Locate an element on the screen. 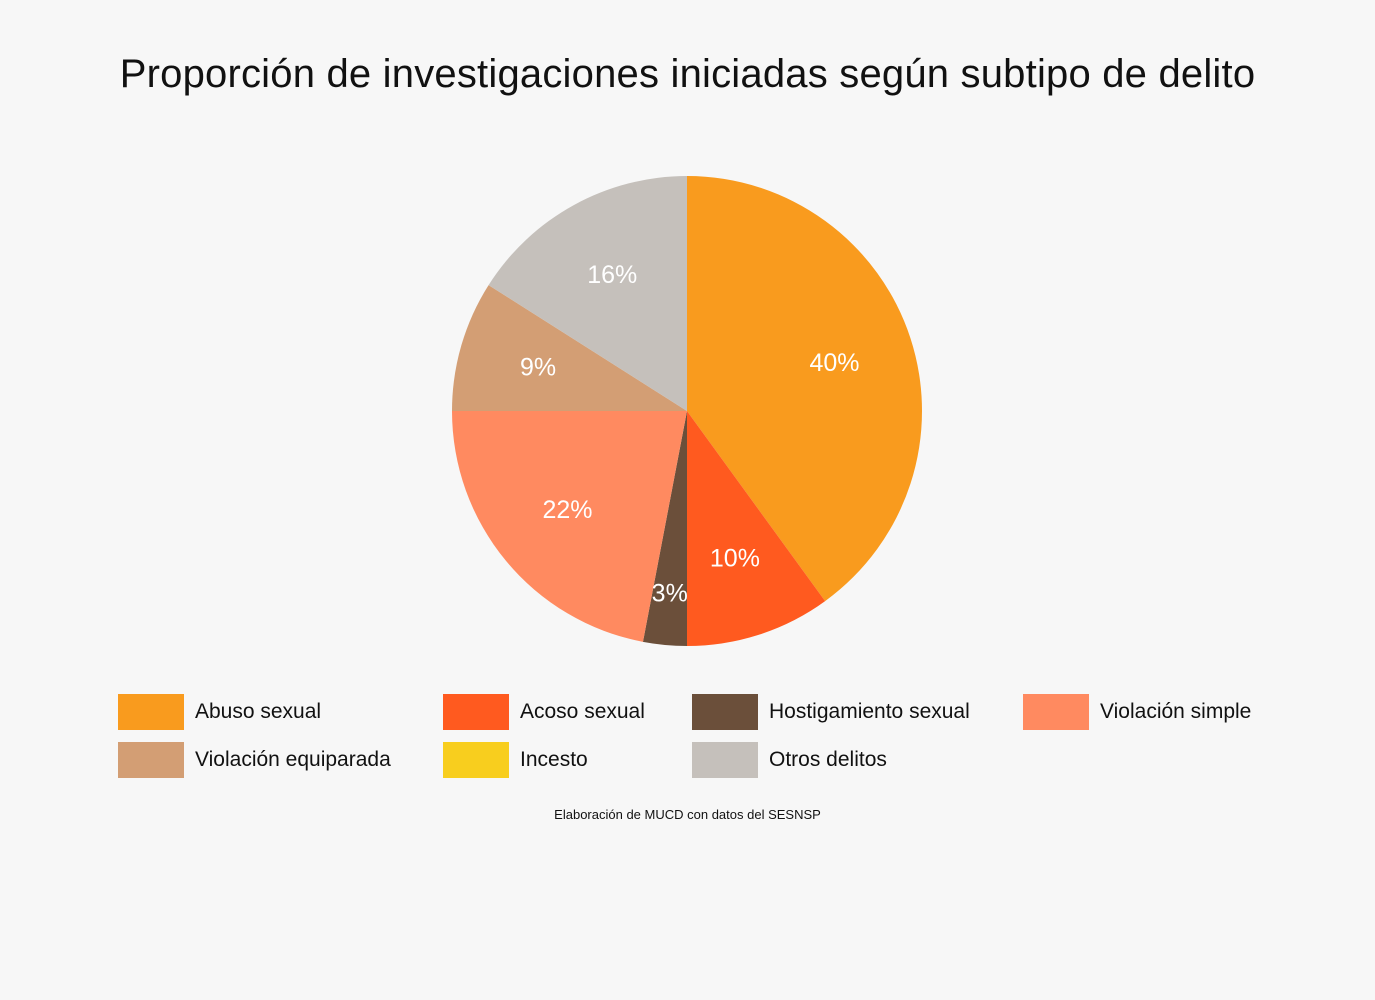 The image size is (1375, 1000). slice-label-abuso-sexual: 40% is located at coordinates (834, 363).